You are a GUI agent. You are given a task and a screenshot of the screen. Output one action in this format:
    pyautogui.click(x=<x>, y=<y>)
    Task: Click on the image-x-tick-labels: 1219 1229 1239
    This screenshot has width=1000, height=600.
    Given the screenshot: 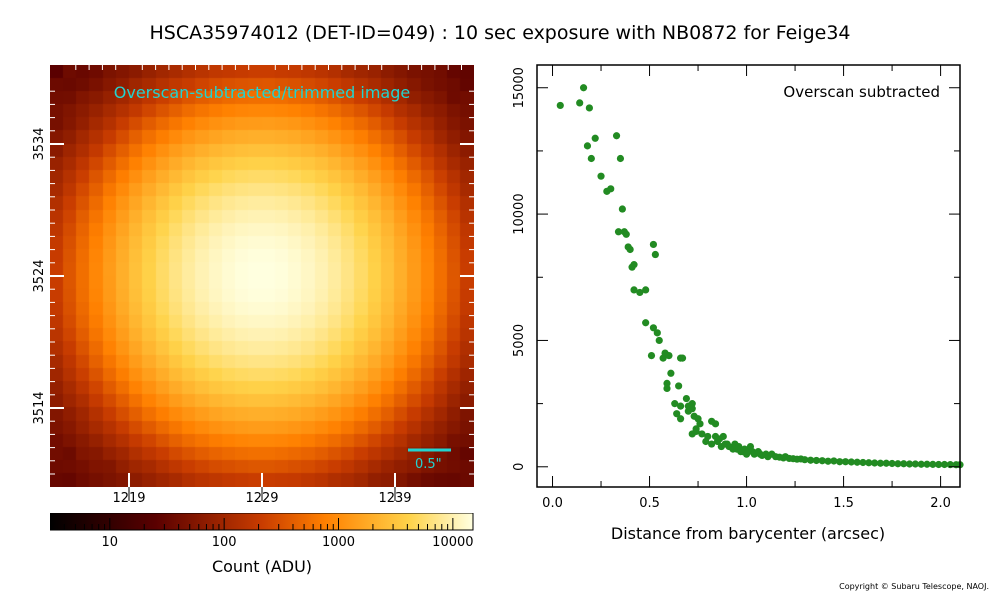 What is the action you would take?
    pyautogui.click(x=261, y=498)
    